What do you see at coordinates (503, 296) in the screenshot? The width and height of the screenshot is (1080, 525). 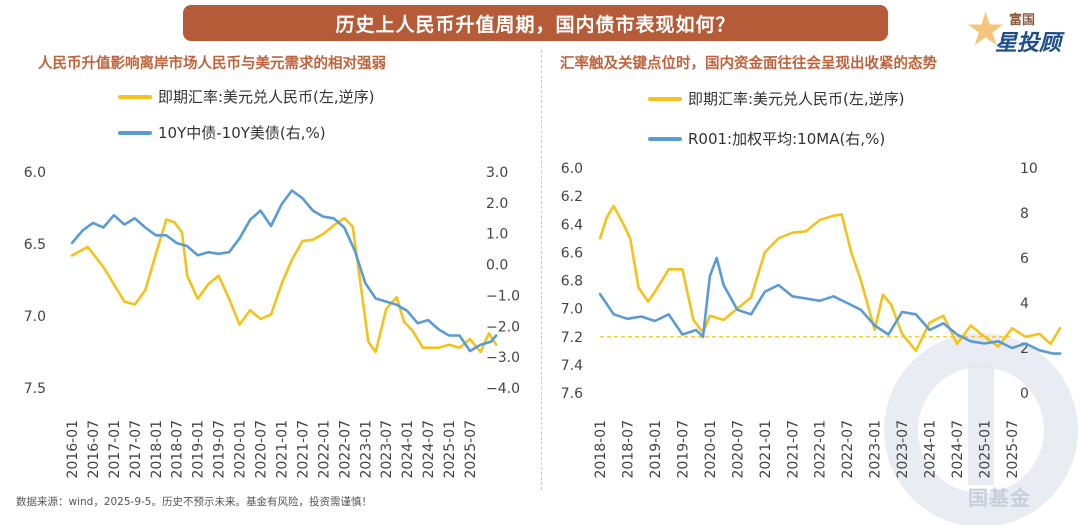 I see `y-right-tick-label: −1.0` at bounding box center [503, 296].